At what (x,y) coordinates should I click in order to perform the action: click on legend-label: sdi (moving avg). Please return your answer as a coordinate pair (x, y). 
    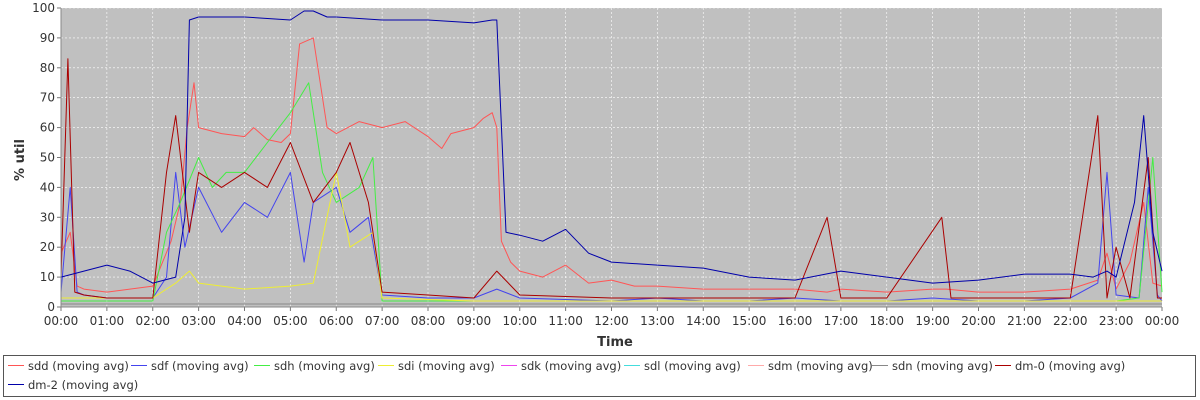
    Looking at the image, I should click on (446, 366).